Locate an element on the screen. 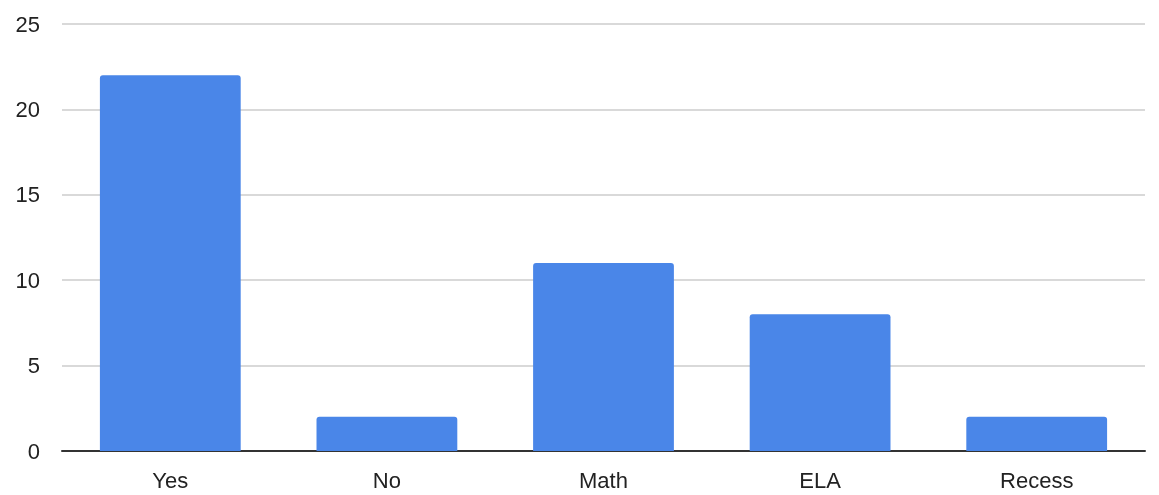 This screenshot has height=495, width=1159. y-tick-label: 20 is located at coordinates (27, 109).